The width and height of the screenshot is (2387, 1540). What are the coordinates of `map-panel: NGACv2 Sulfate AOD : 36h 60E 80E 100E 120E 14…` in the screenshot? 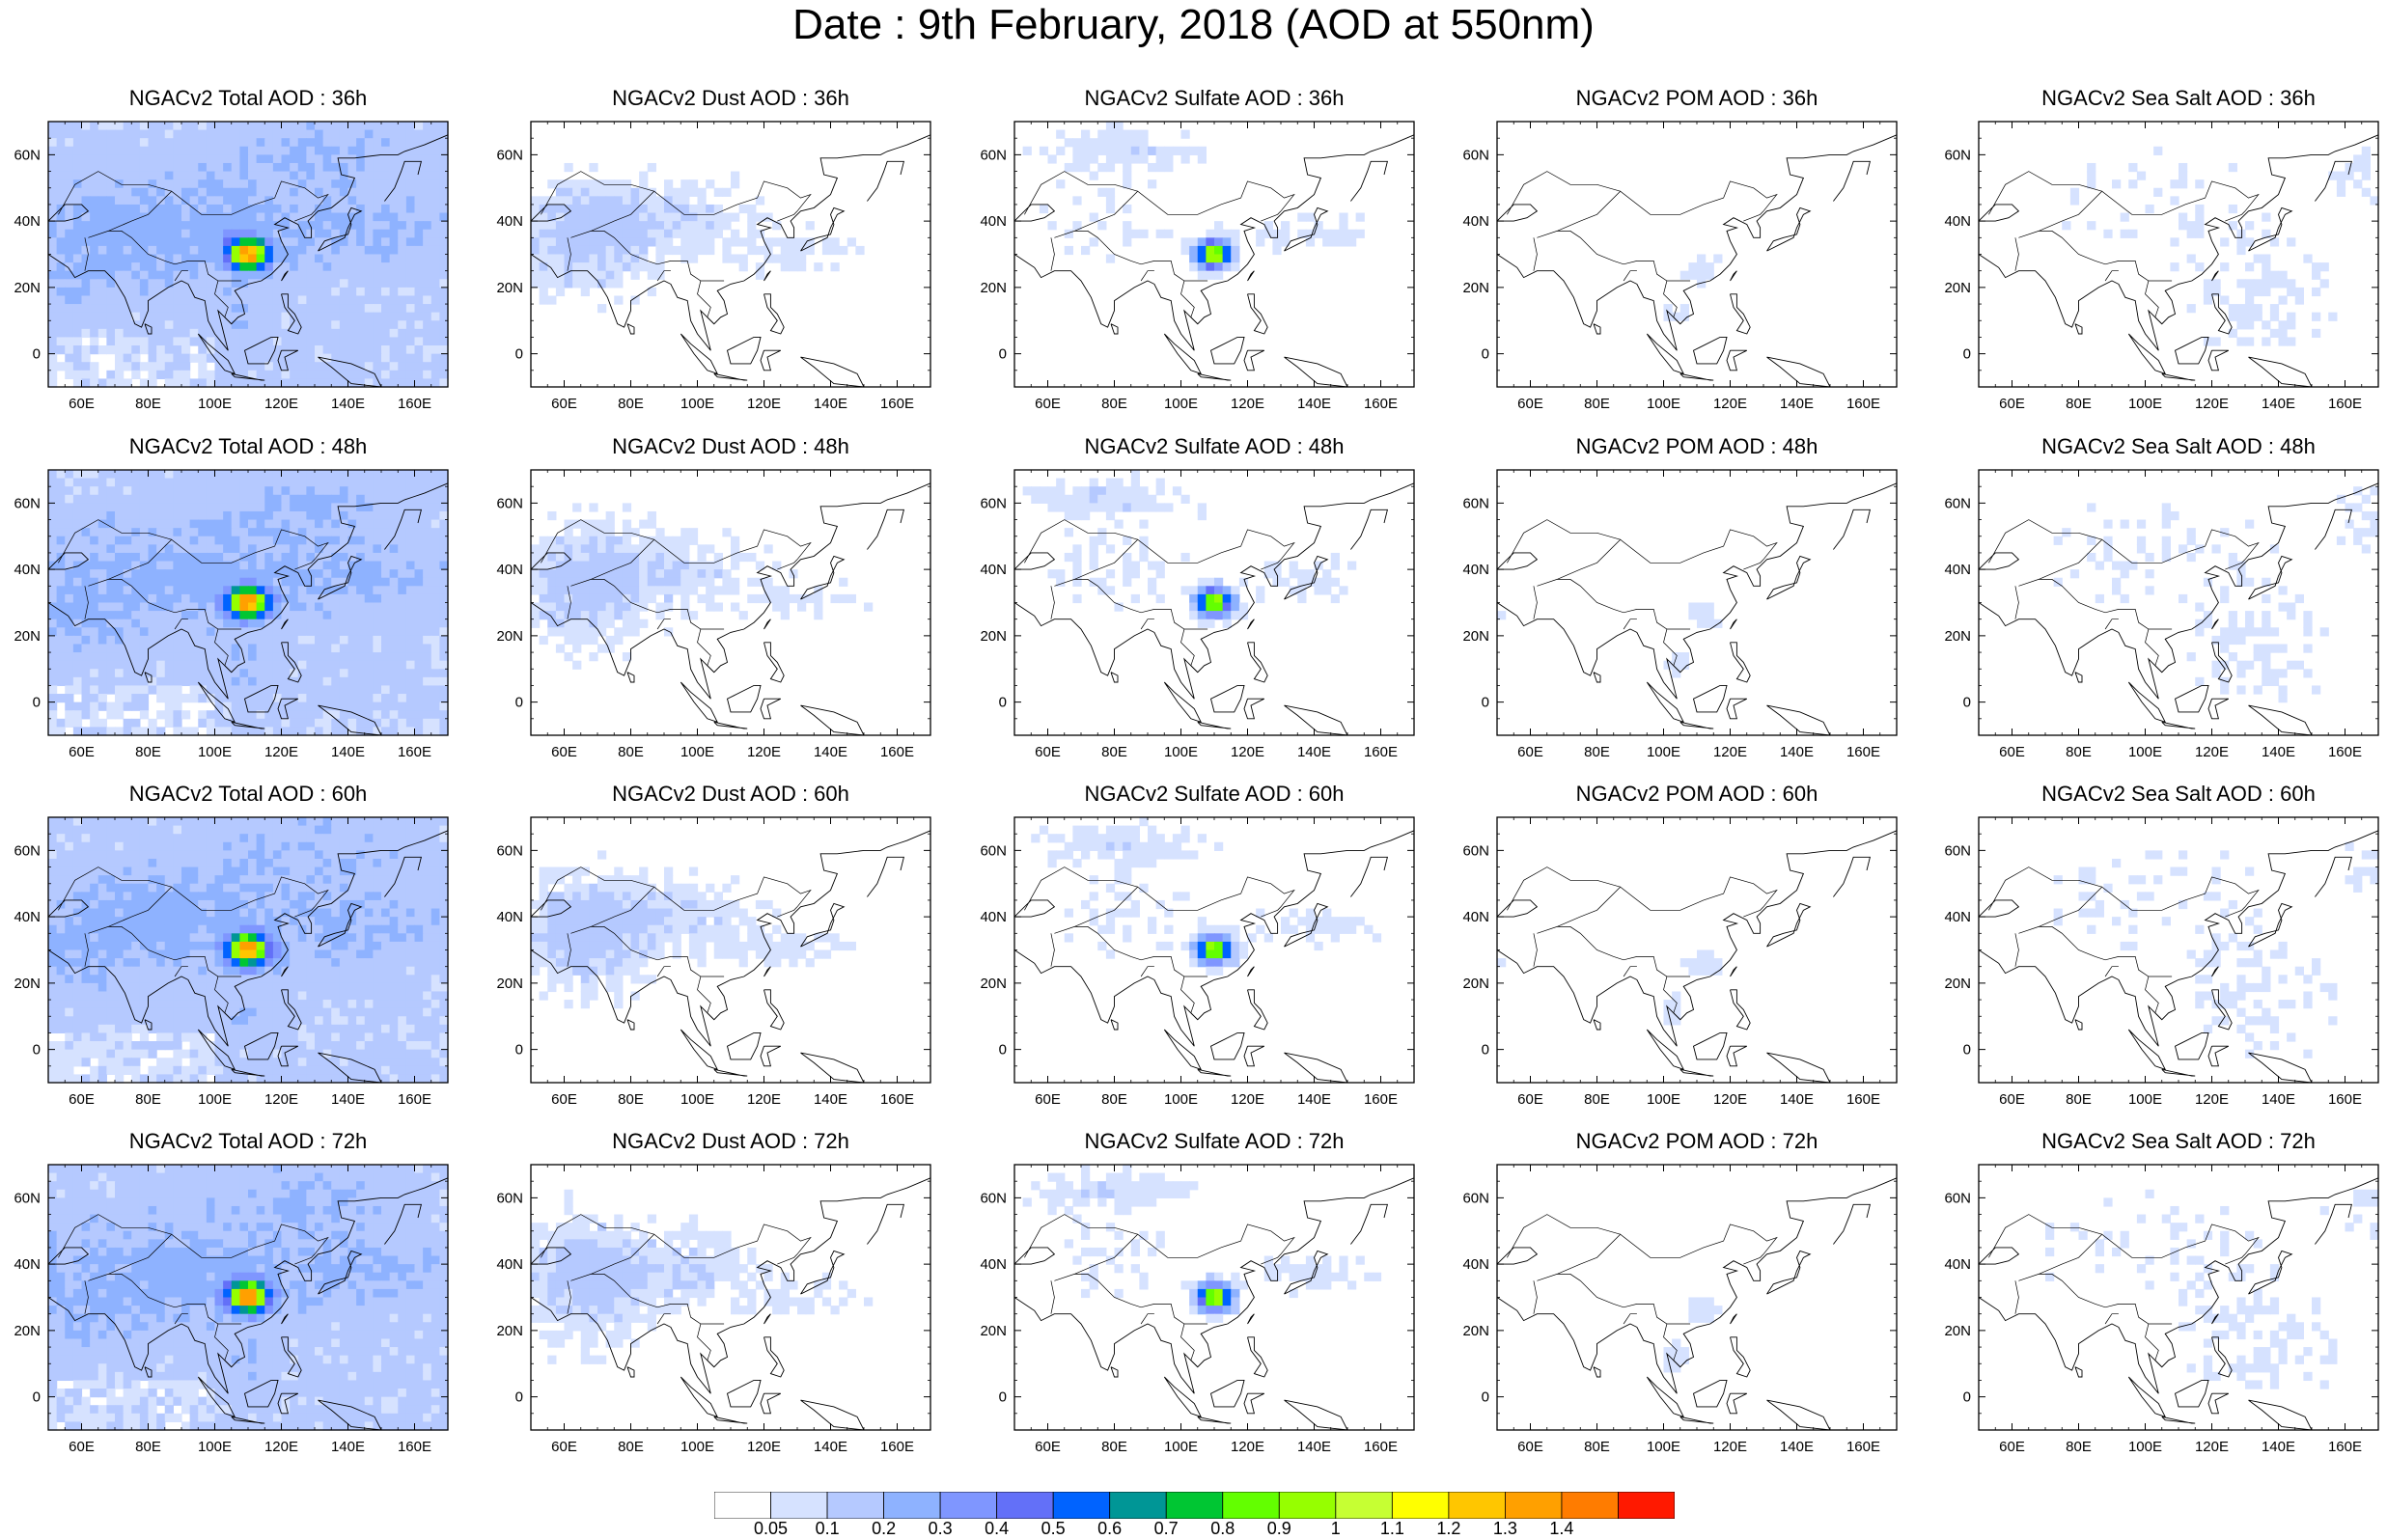 It's located at (1197, 249).